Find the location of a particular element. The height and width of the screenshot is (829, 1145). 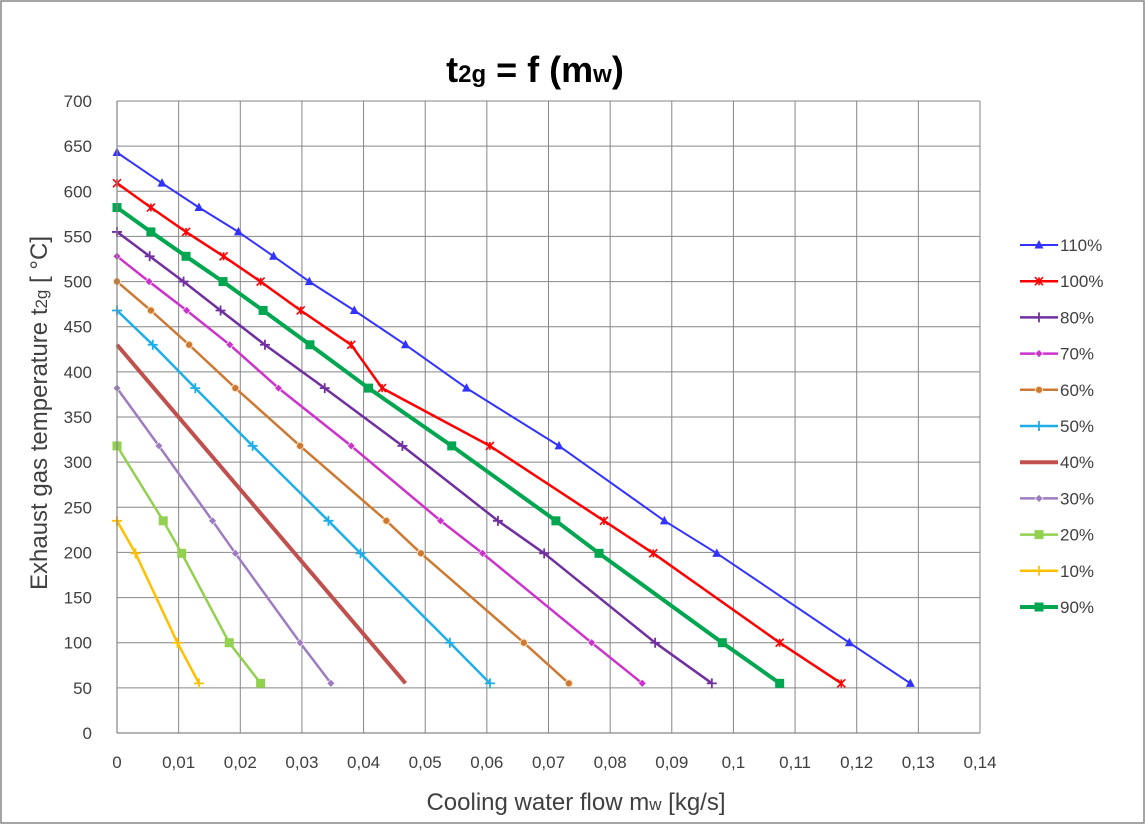

x-tick-label: 0,05 is located at coordinates (425, 762).